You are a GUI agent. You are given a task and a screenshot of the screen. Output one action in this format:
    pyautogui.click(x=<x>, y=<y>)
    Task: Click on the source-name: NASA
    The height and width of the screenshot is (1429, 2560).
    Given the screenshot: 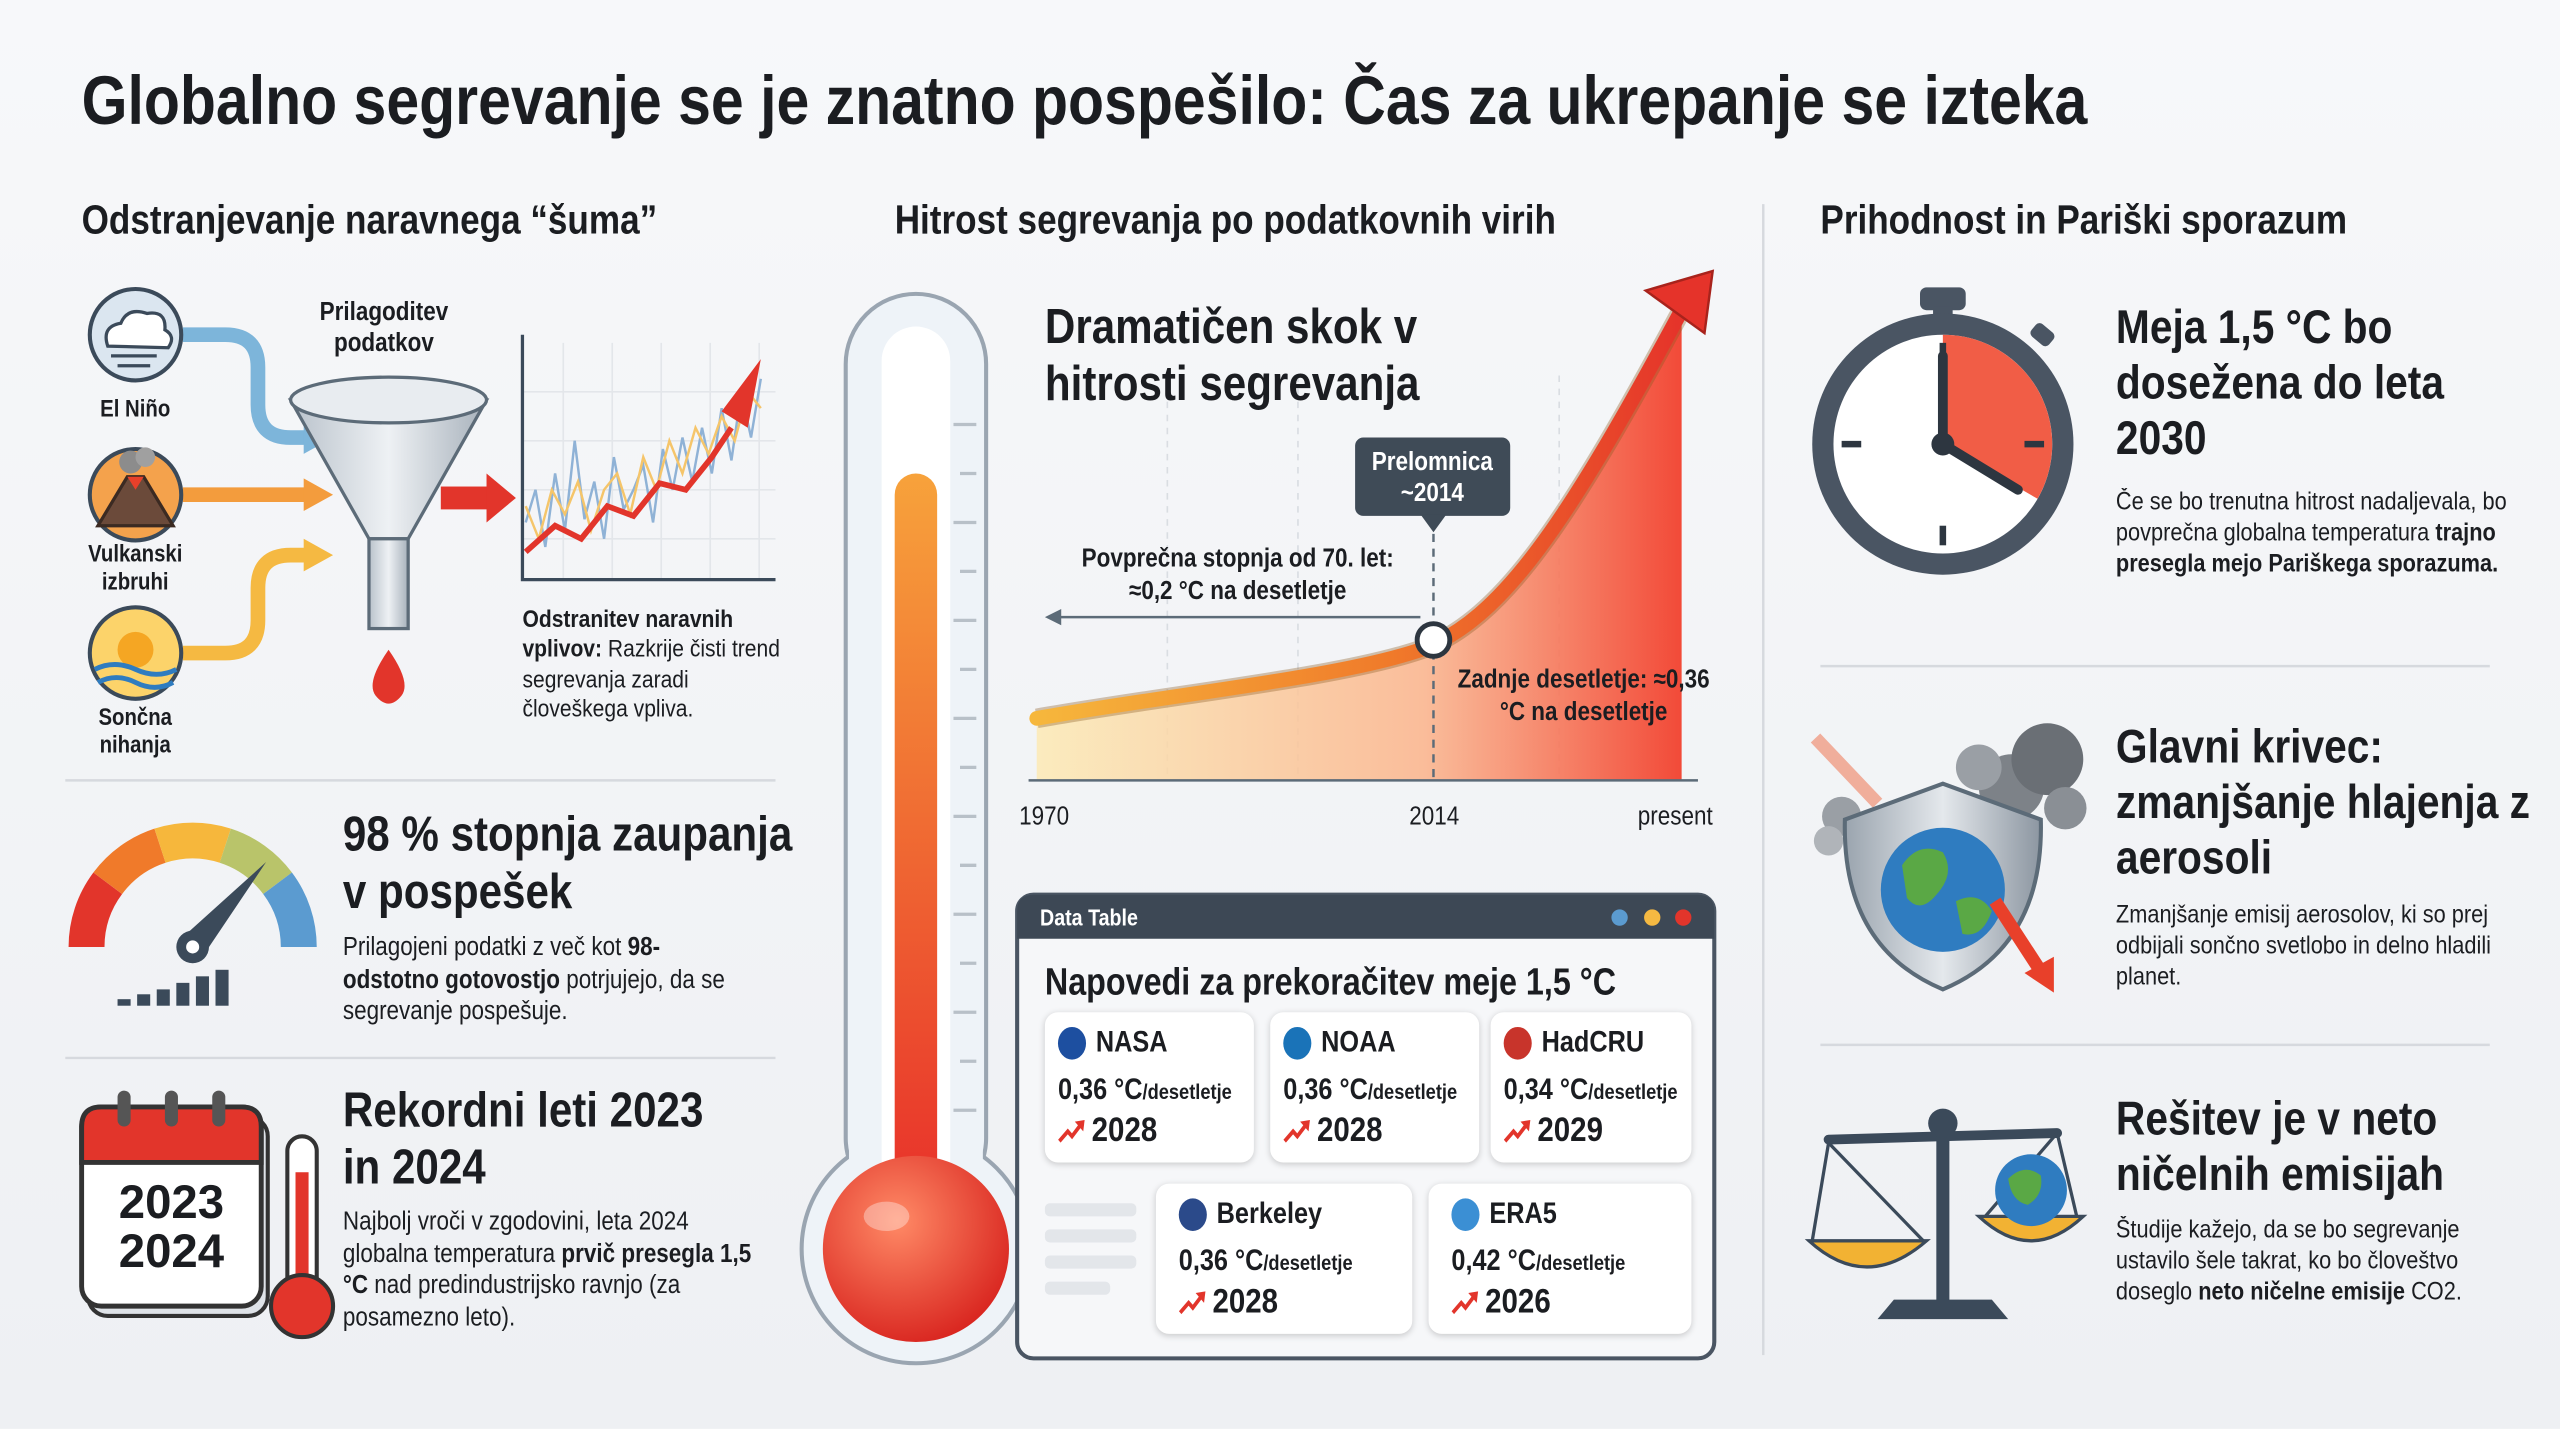 What is the action you would take?
    pyautogui.click(x=1131, y=1041)
    